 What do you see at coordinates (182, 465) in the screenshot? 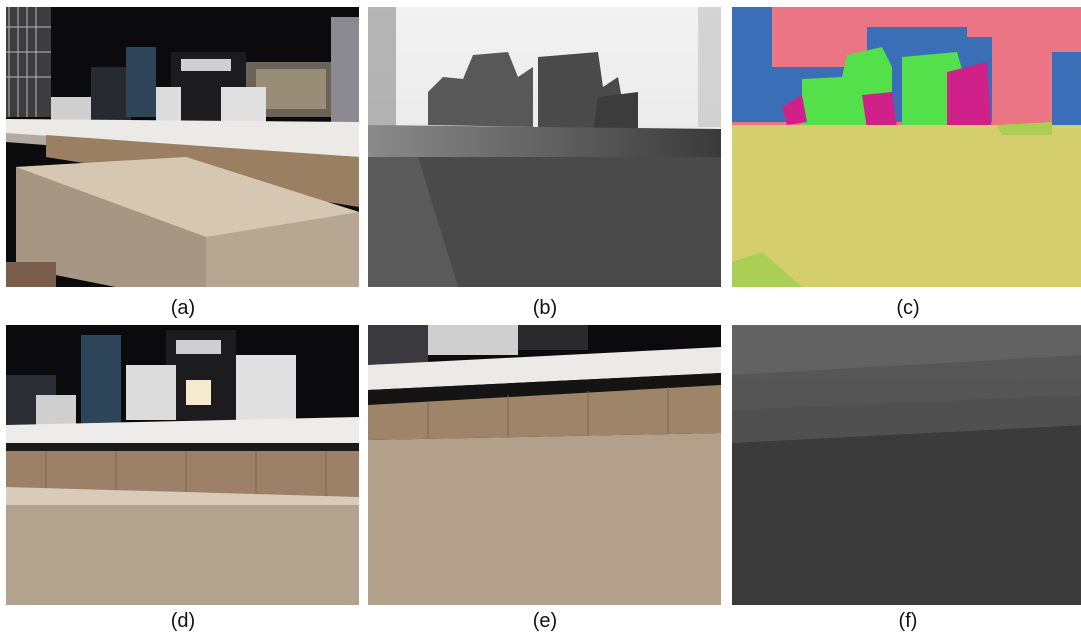
I see `panel-d-image` at bounding box center [182, 465].